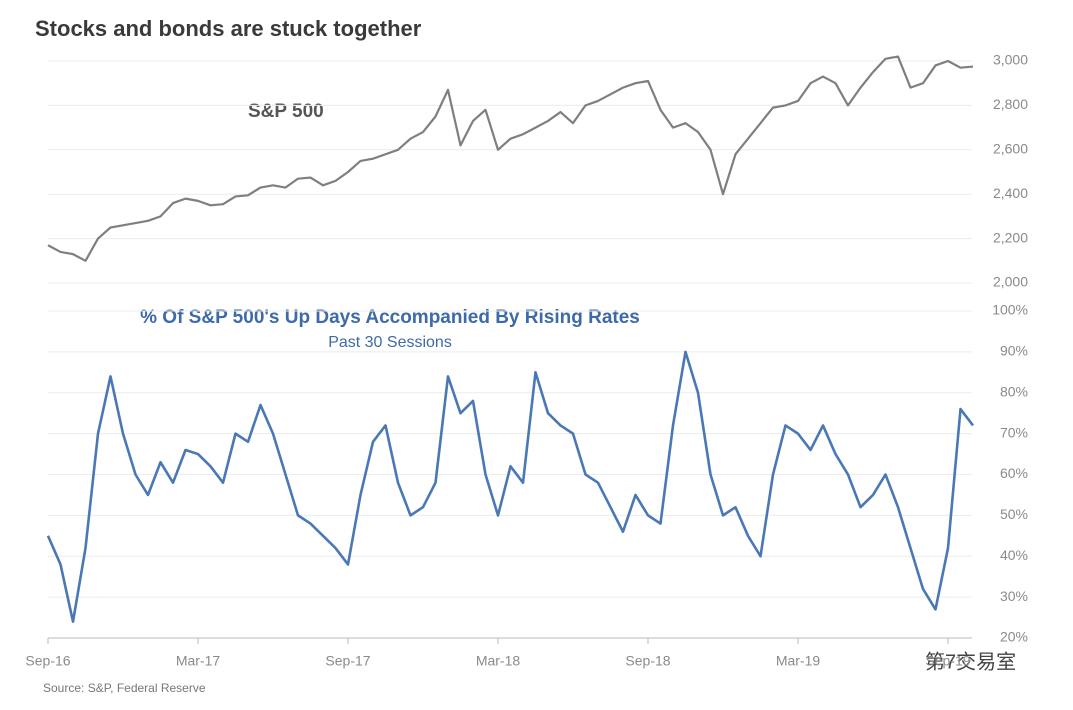 The image size is (1073, 710). What do you see at coordinates (1010, 149) in the screenshot?
I see `y-tick-label: 2,600` at bounding box center [1010, 149].